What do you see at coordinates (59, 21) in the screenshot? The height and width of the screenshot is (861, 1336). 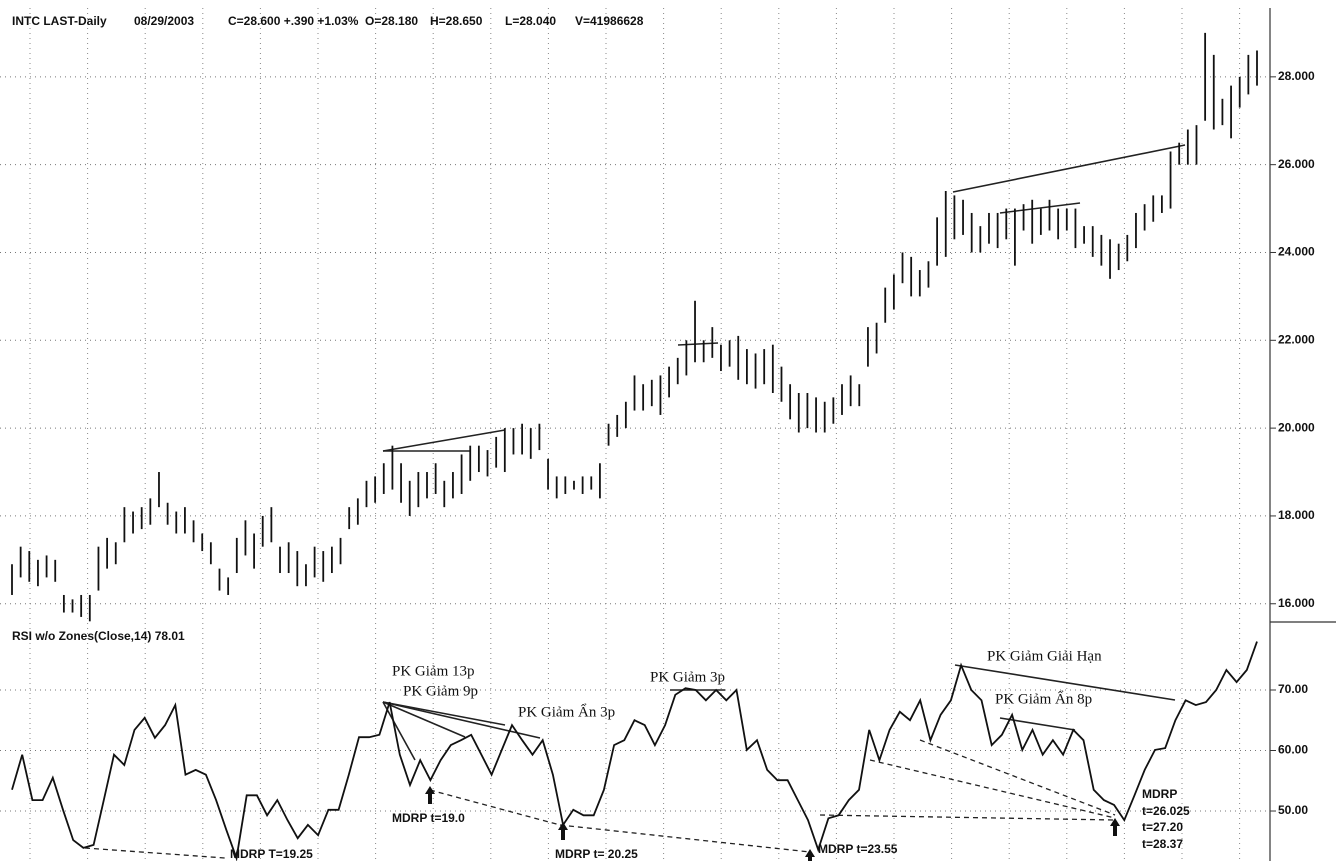 I see `header-title: INTC LAST-Daily` at bounding box center [59, 21].